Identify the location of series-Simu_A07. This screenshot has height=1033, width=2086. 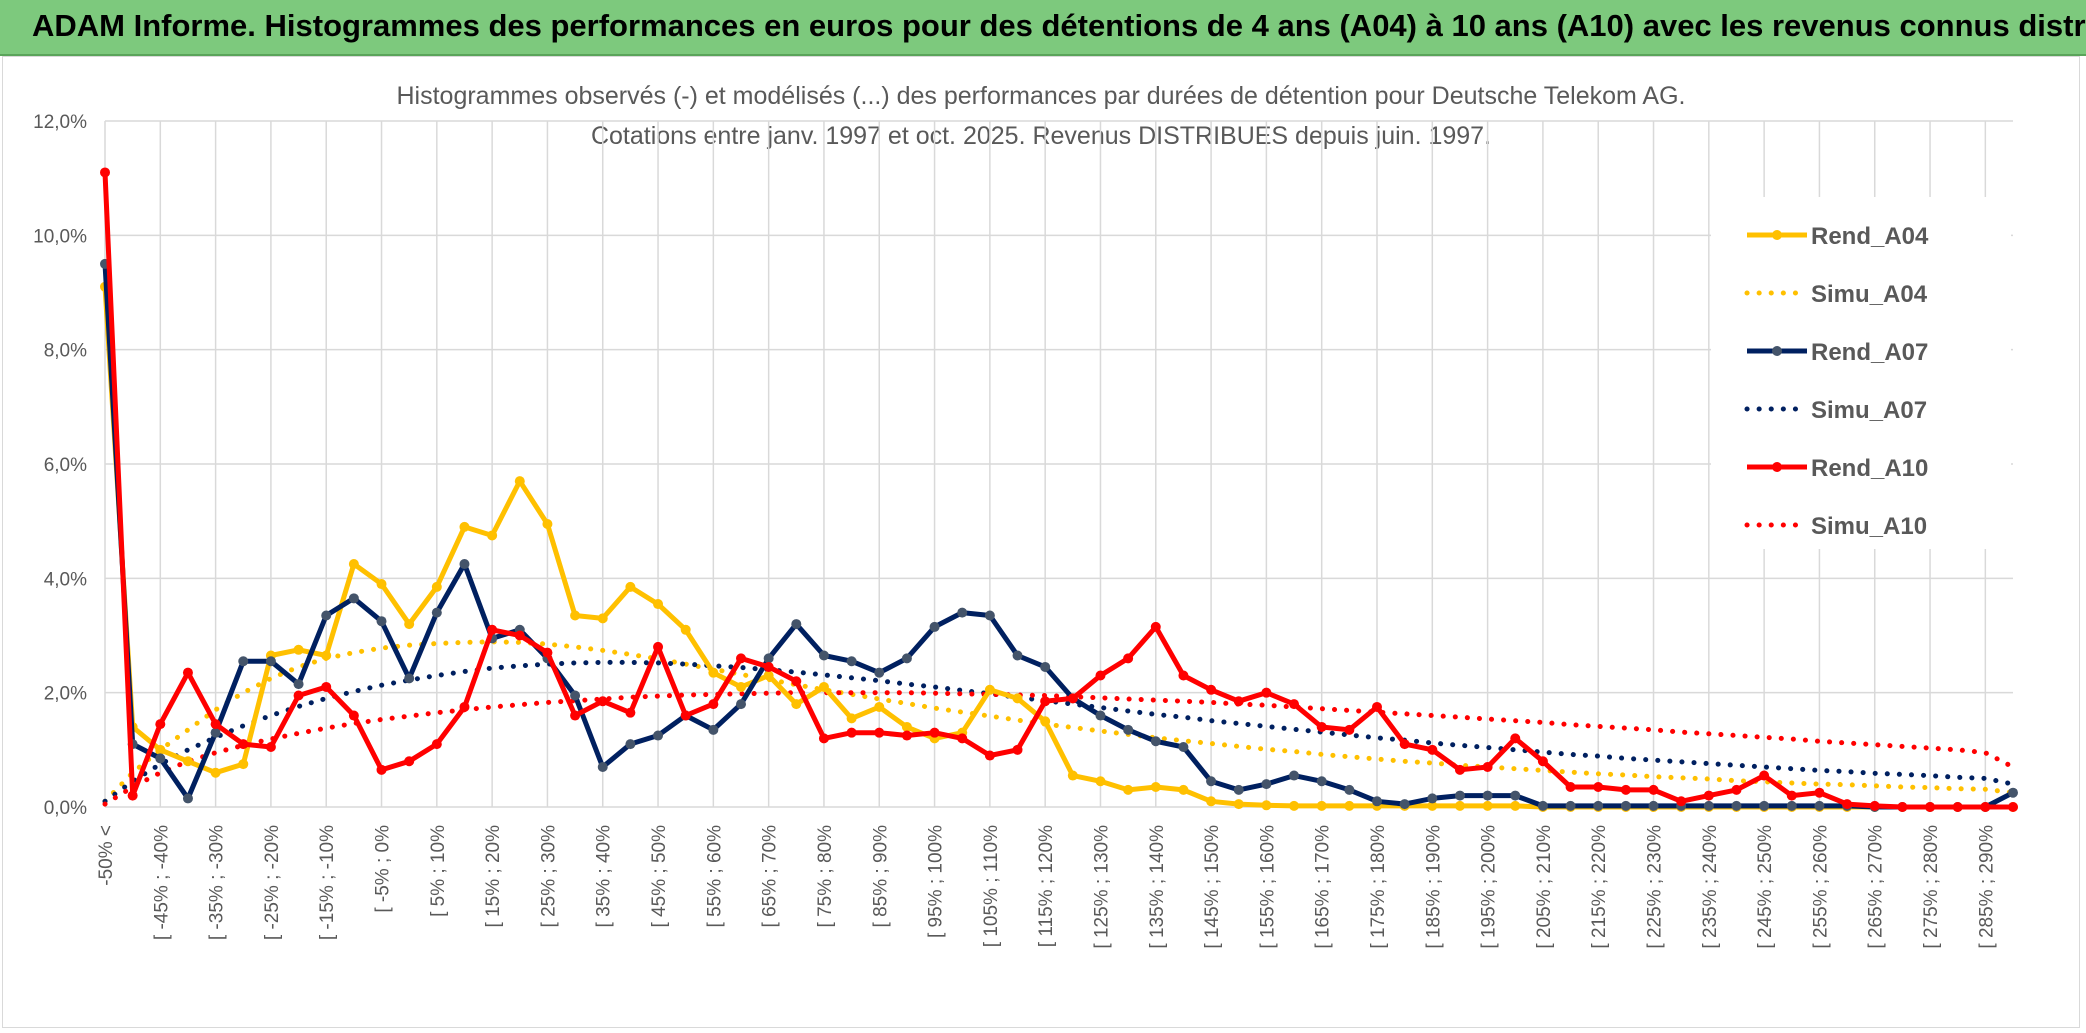
(1059, 731).